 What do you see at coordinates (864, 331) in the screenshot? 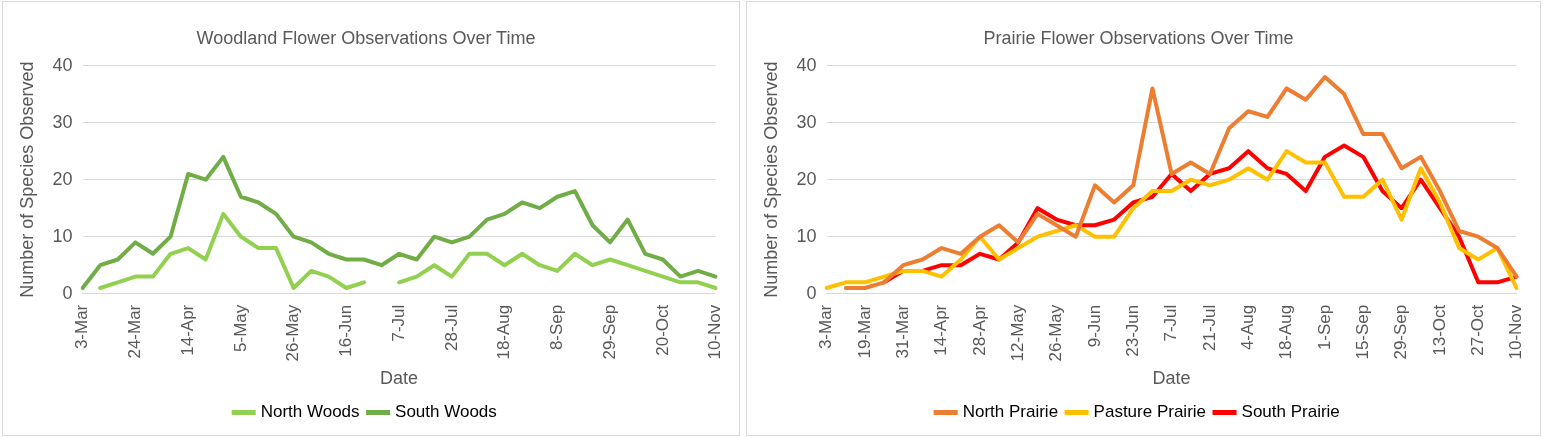
I see `x-tick-label: 19-Mar` at bounding box center [864, 331].